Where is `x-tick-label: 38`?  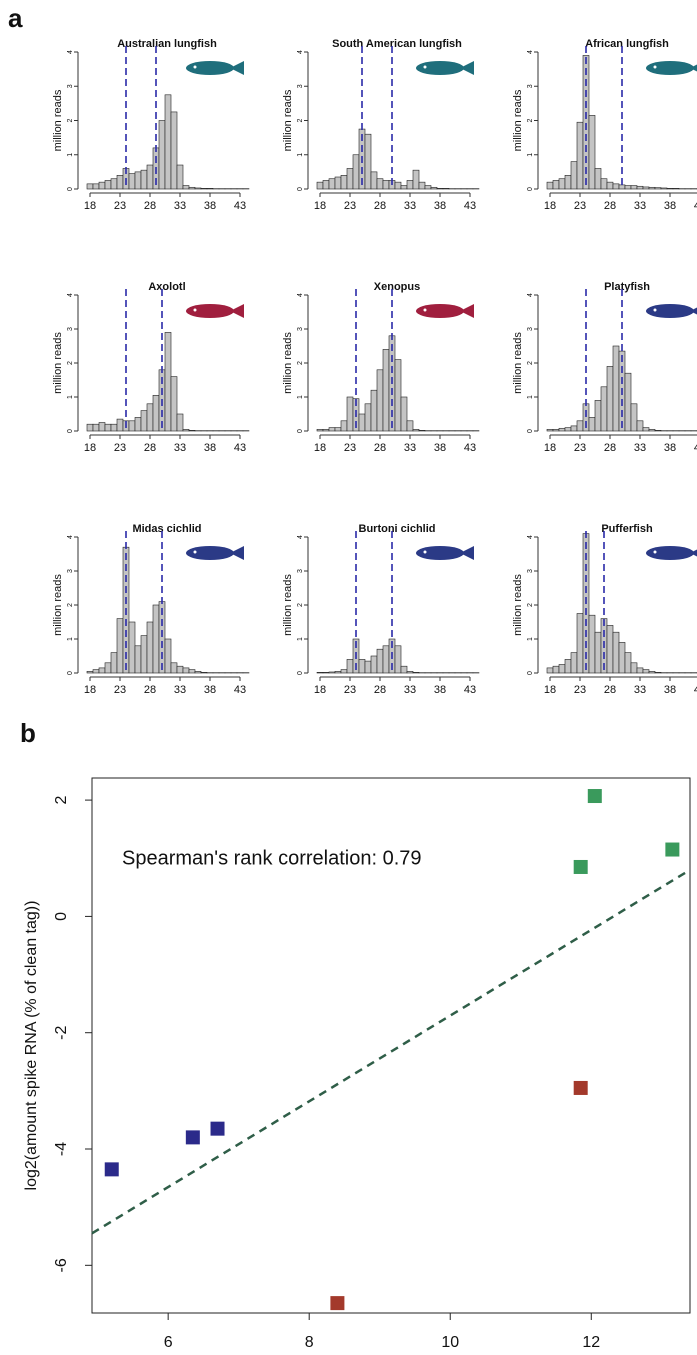
x-tick-label: 38 is located at coordinates (210, 690).